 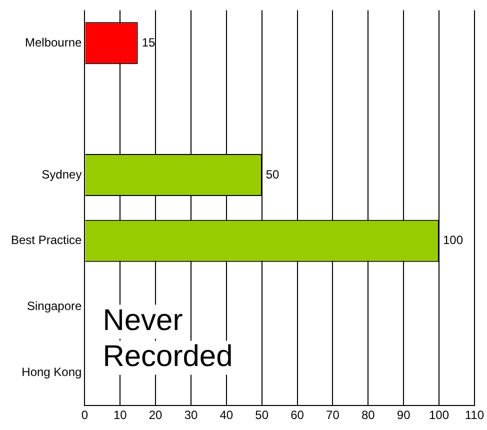 What do you see at coordinates (453, 240) in the screenshot?
I see `data-label: 100` at bounding box center [453, 240].